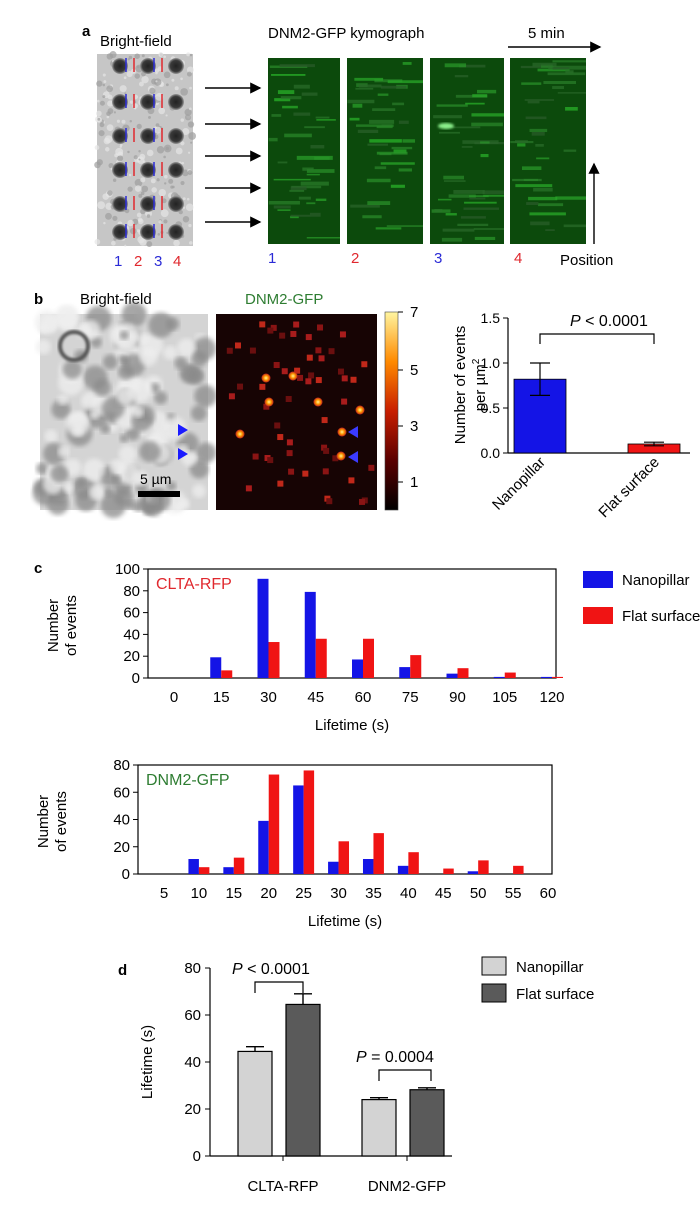  What do you see at coordinates (457, 697) in the screenshot?
I see `x-tick-label: 90` at bounding box center [457, 697].